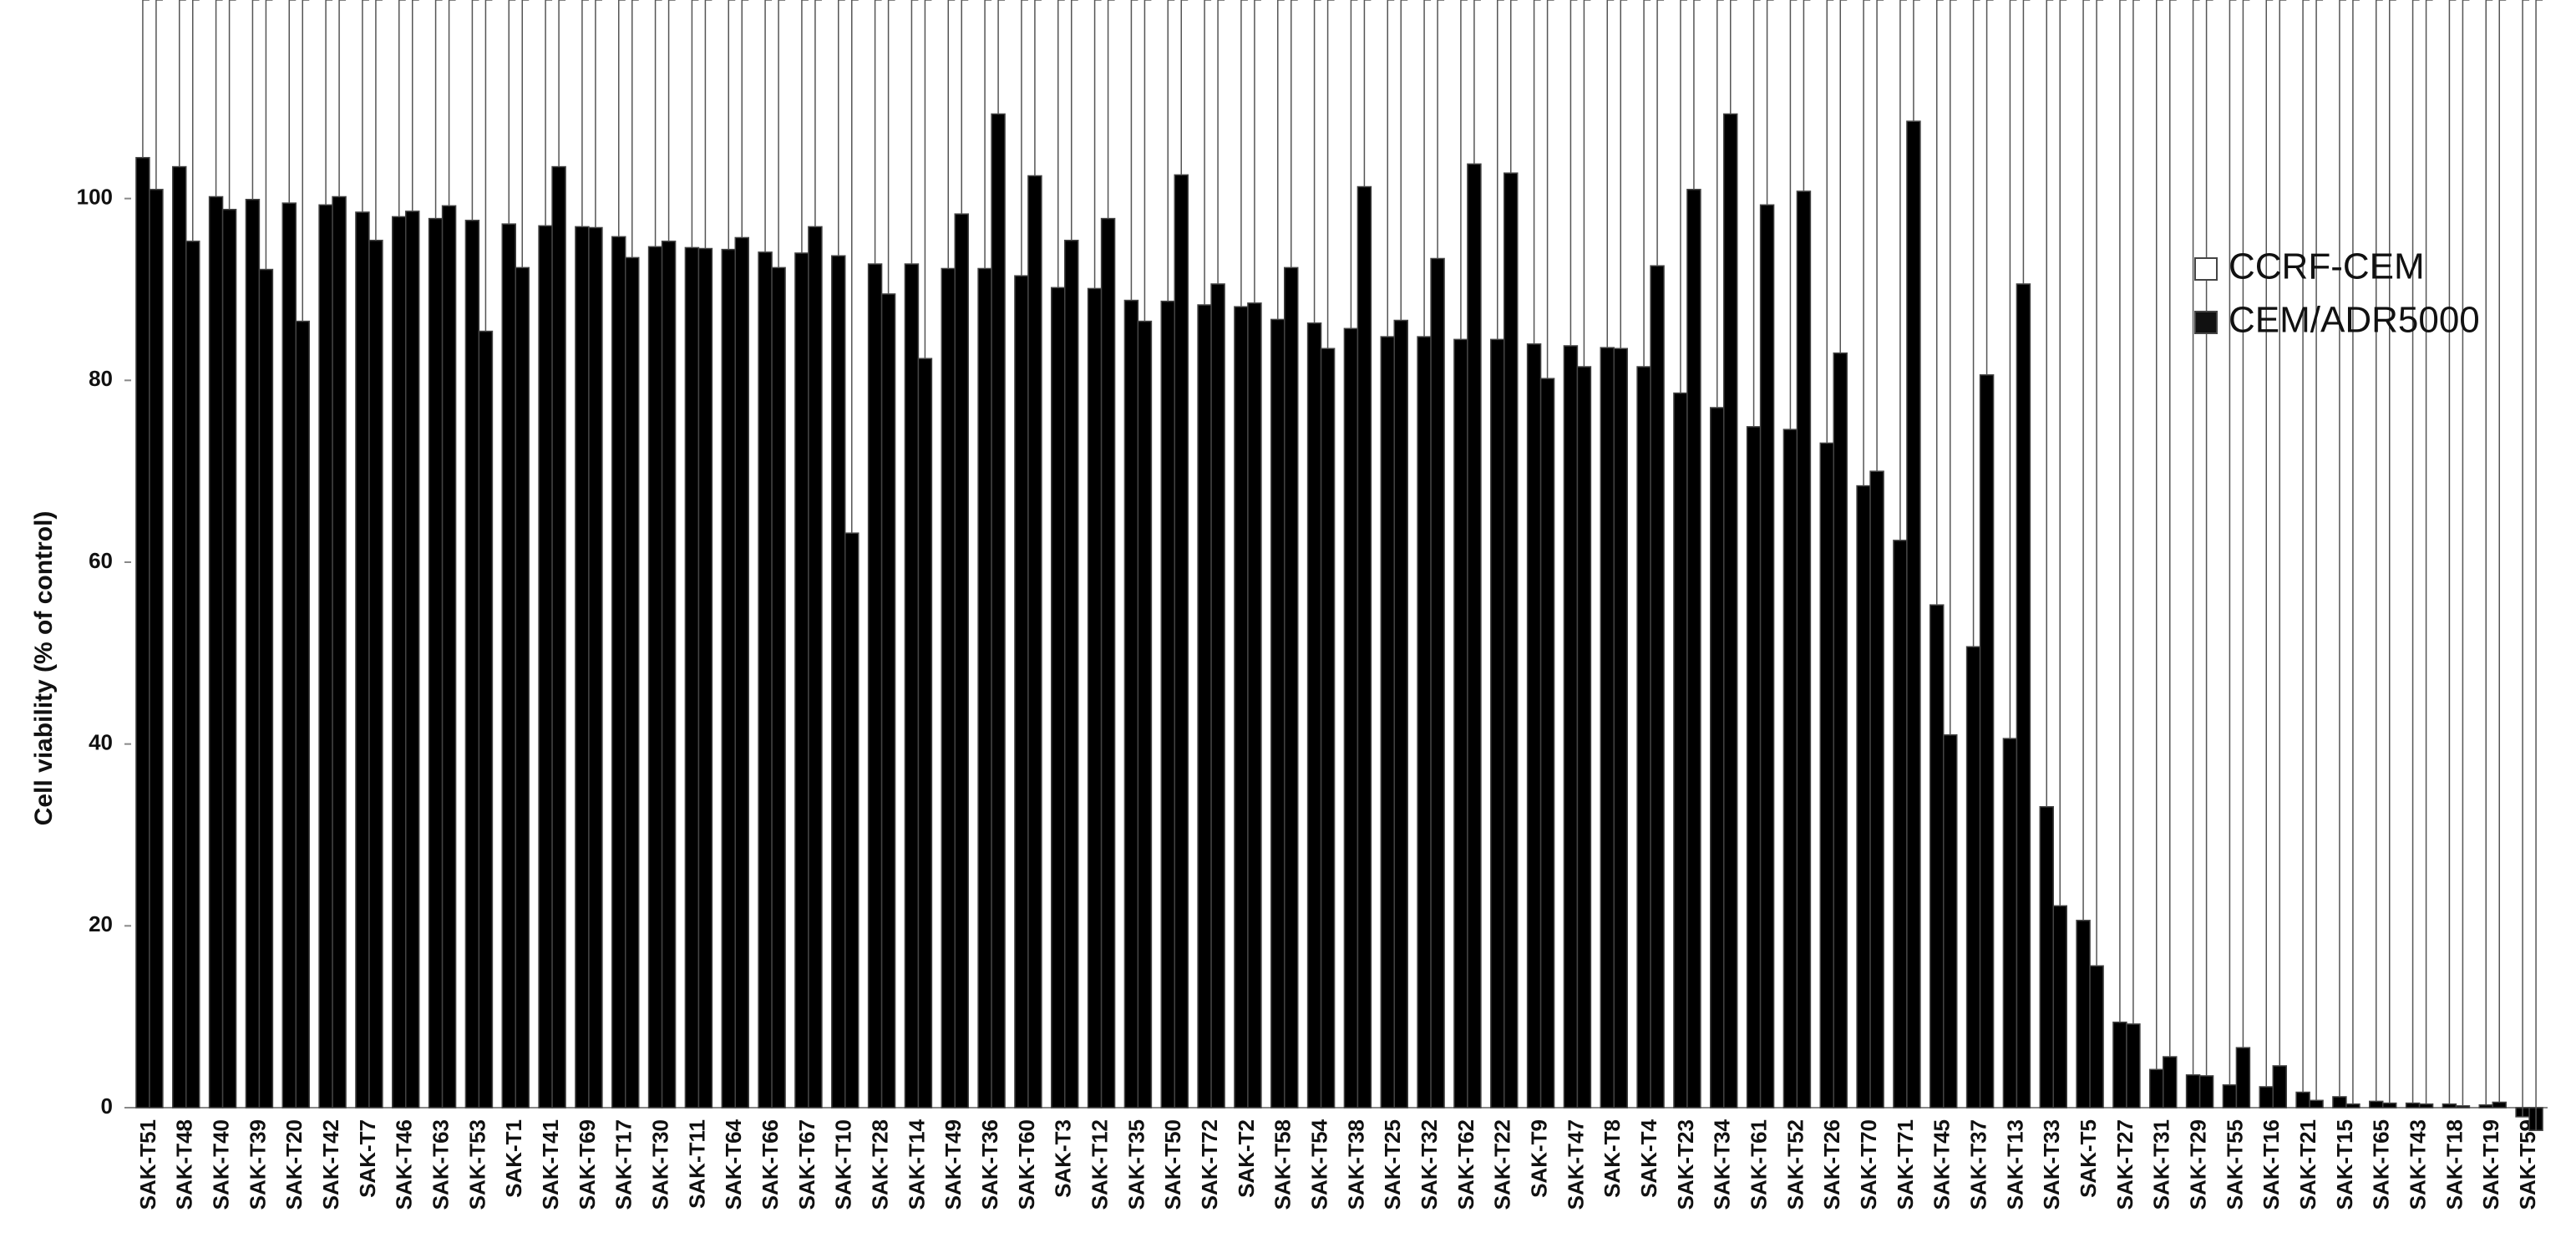  What do you see at coordinates (294, 1164) in the screenshot?
I see `x-tick-label: SAK-T20` at bounding box center [294, 1164].